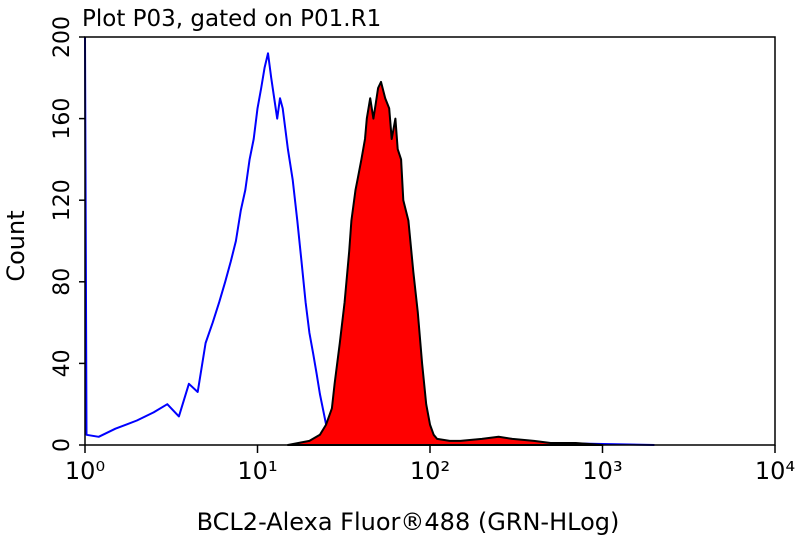  I want to click on y-tick-label: 80, so click(62, 282).